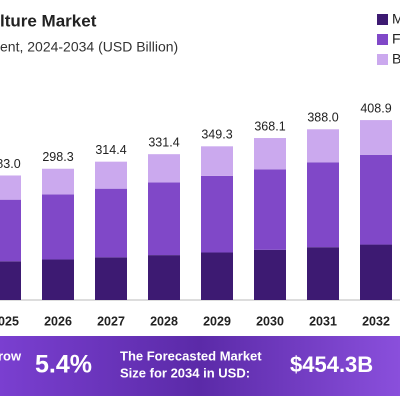 The width and height of the screenshot is (400, 400). Describe the element at coordinates (164, 321) in the screenshot. I see `x-tick-label: 2028` at that location.